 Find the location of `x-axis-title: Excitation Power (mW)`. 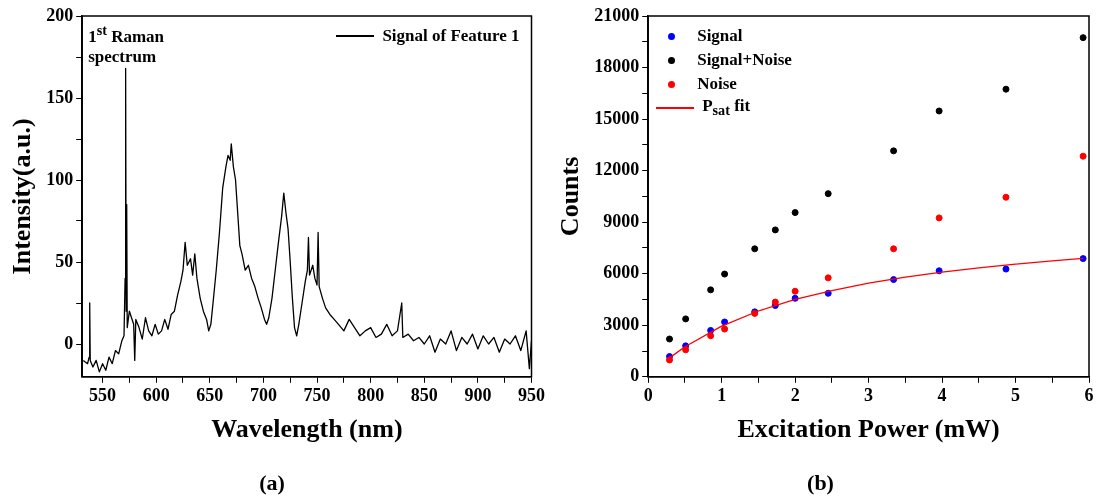

x-axis-title: Excitation Power (mW) is located at coordinates (868, 428).